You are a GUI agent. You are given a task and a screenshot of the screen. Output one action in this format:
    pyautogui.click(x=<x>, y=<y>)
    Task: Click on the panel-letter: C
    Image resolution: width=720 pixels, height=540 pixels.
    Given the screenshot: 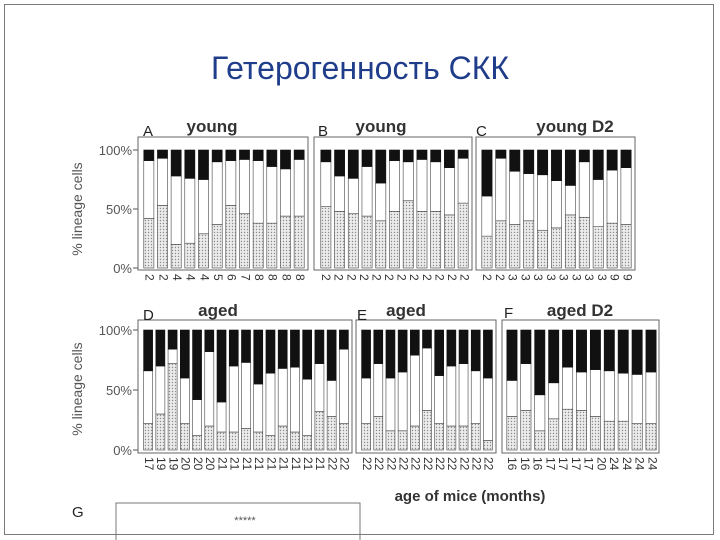 What is the action you would take?
    pyautogui.click(x=481, y=131)
    